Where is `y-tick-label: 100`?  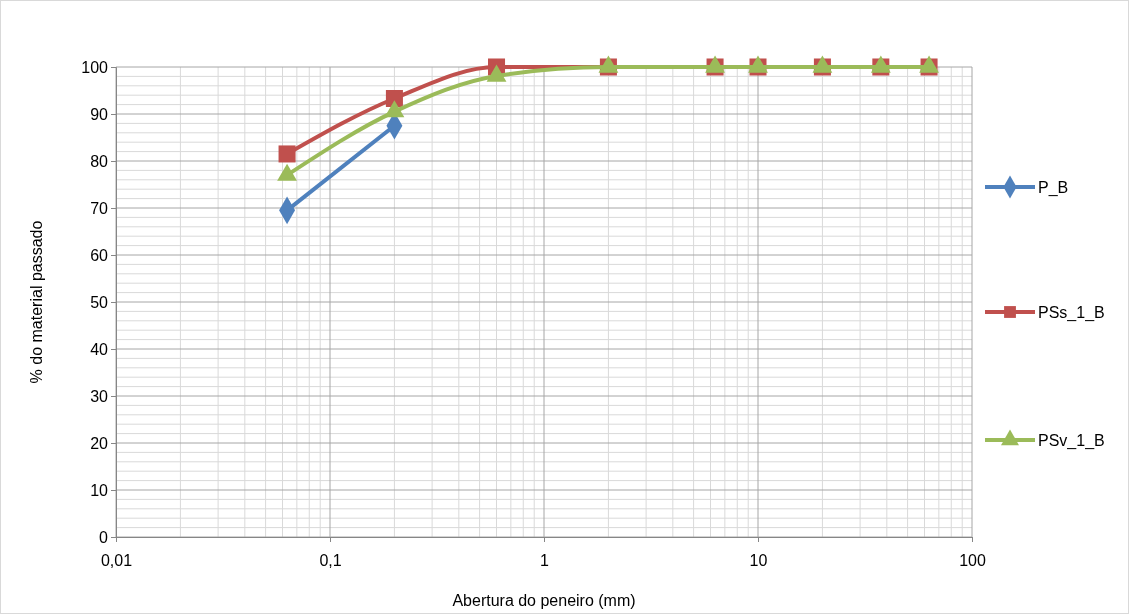 y-tick-label: 100 is located at coordinates (95, 67).